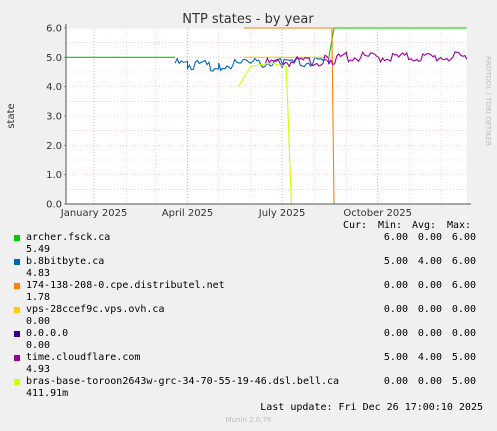 This screenshot has height=431, width=497. I want to click on series-bras-base-toroon2643w-grc-34-70-55-19-46-dsl-bell-ca, so click(265, 133).